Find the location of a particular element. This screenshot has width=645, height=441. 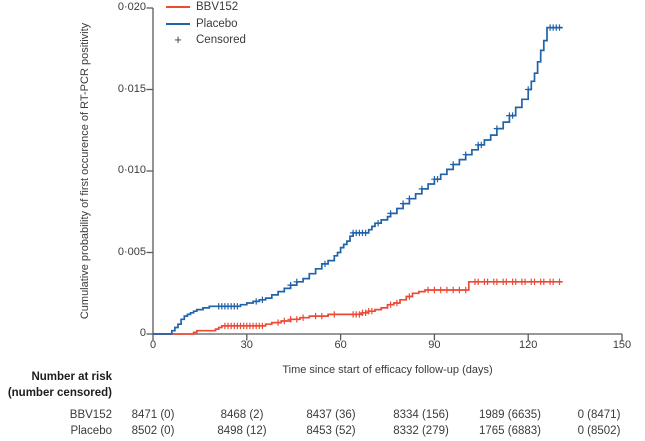

x-tick-label: 90 is located at coordinates (434, 345).